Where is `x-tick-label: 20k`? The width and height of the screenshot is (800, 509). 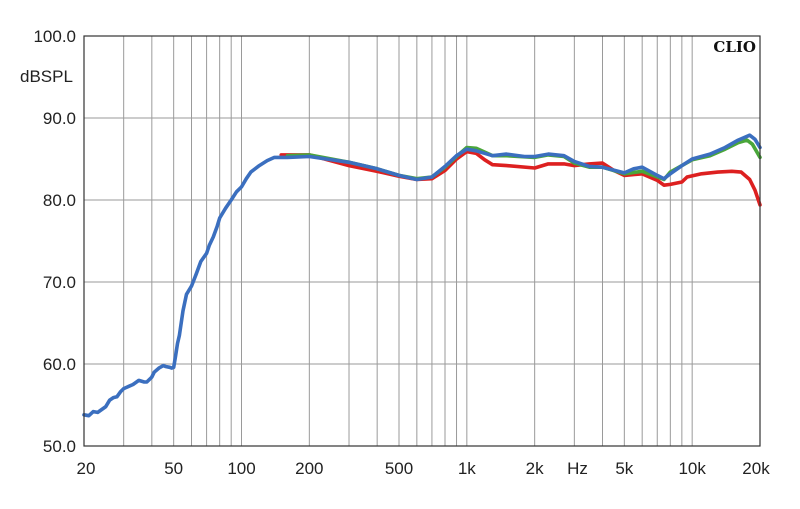 x-tick-label: 20k is located at coordinates (756, 468).